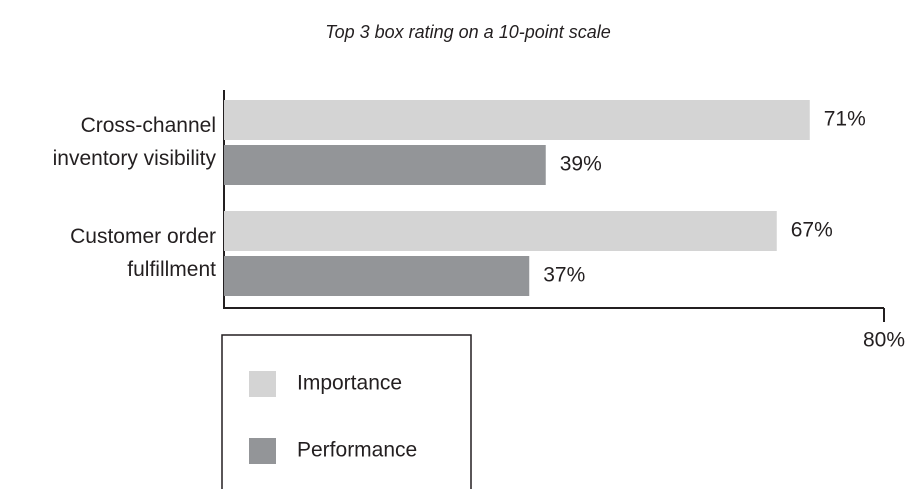 The height and width of the screenshot is (489, 921). Describe the element at coordinates (884, 340) in the screenshot. I see `x-tick-label: 80%` at that location.